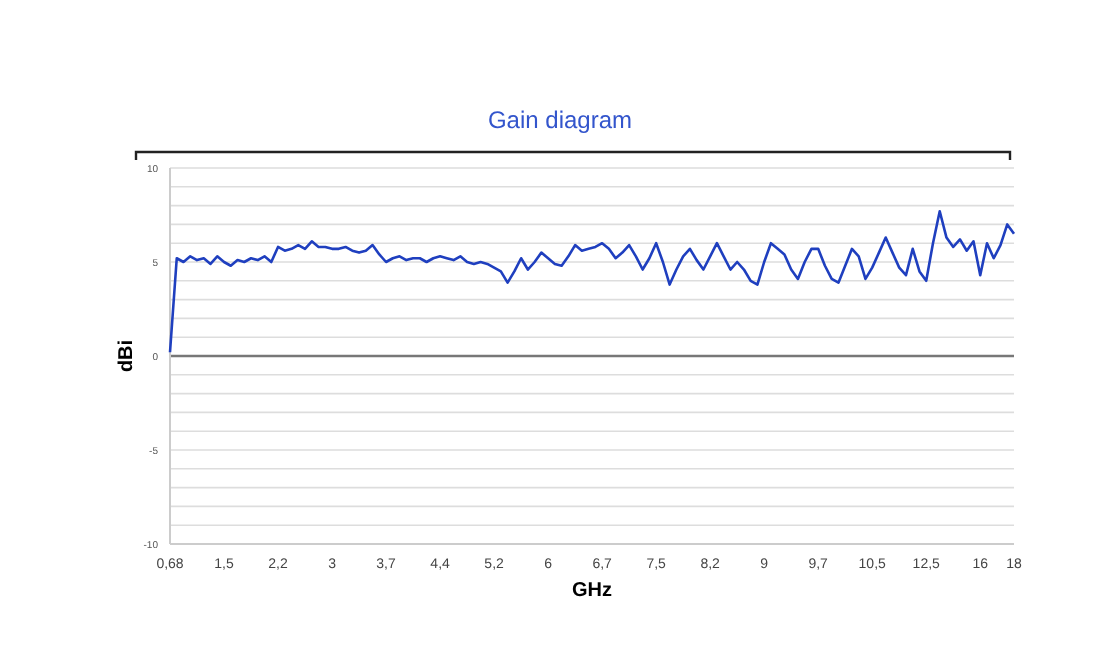 This screenshot has height=672, width=1120. Describe the element at coordinates (127, 356) in the screenshot. I see `y-axis-title: dBi` at that location.